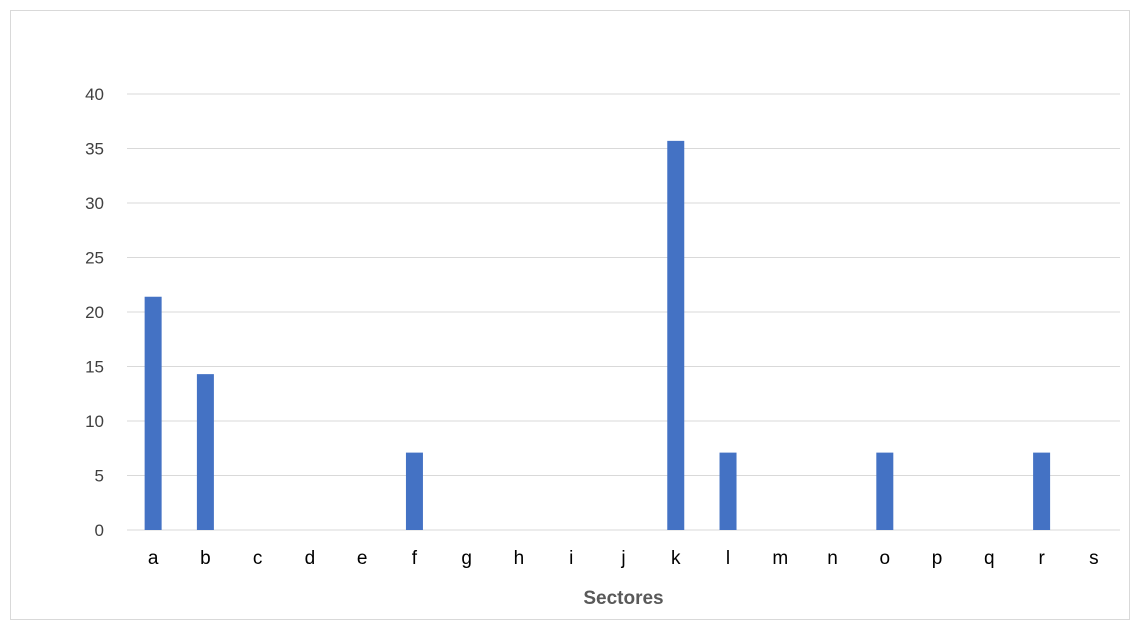  Describe the element at coordinates (94, 421) in the screenshot. I see `y-tick-label: 10` at that location.